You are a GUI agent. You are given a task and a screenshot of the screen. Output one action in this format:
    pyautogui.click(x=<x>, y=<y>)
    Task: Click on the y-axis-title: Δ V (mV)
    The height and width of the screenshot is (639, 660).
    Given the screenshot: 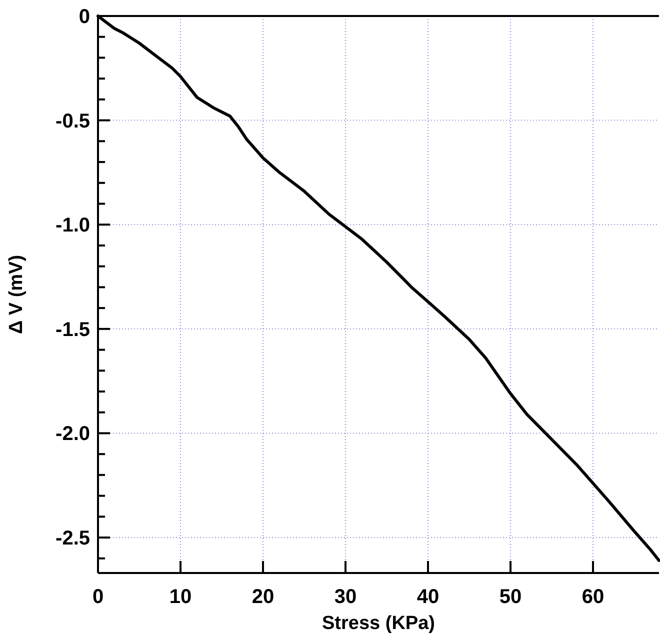 What is the action you would take?
    pyautogui.click(x=16, y=294)
    